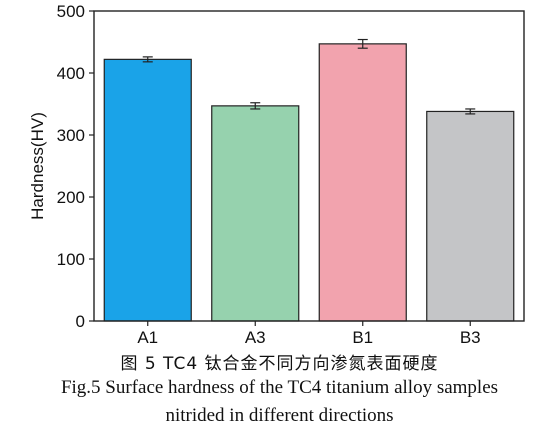  I want to click on y-tick-label-300: 300, so click(71, 135).